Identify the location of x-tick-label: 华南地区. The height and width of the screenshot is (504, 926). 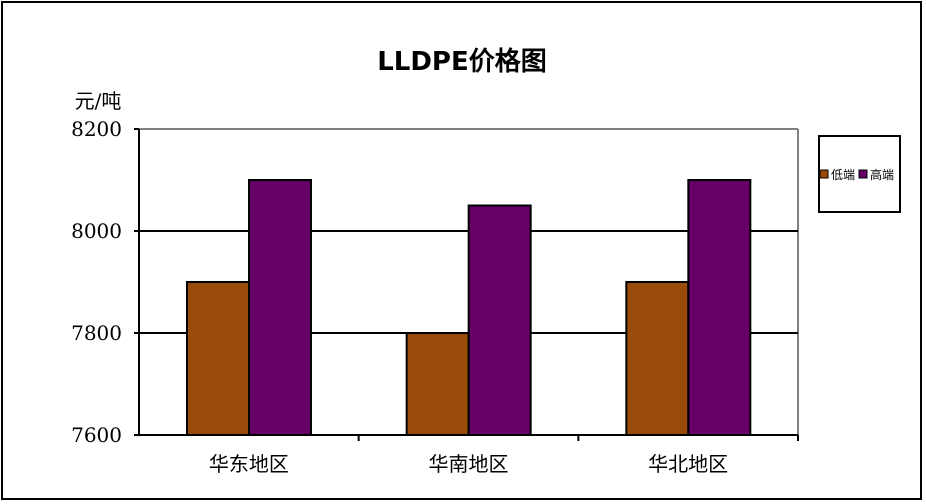
(469, 464).